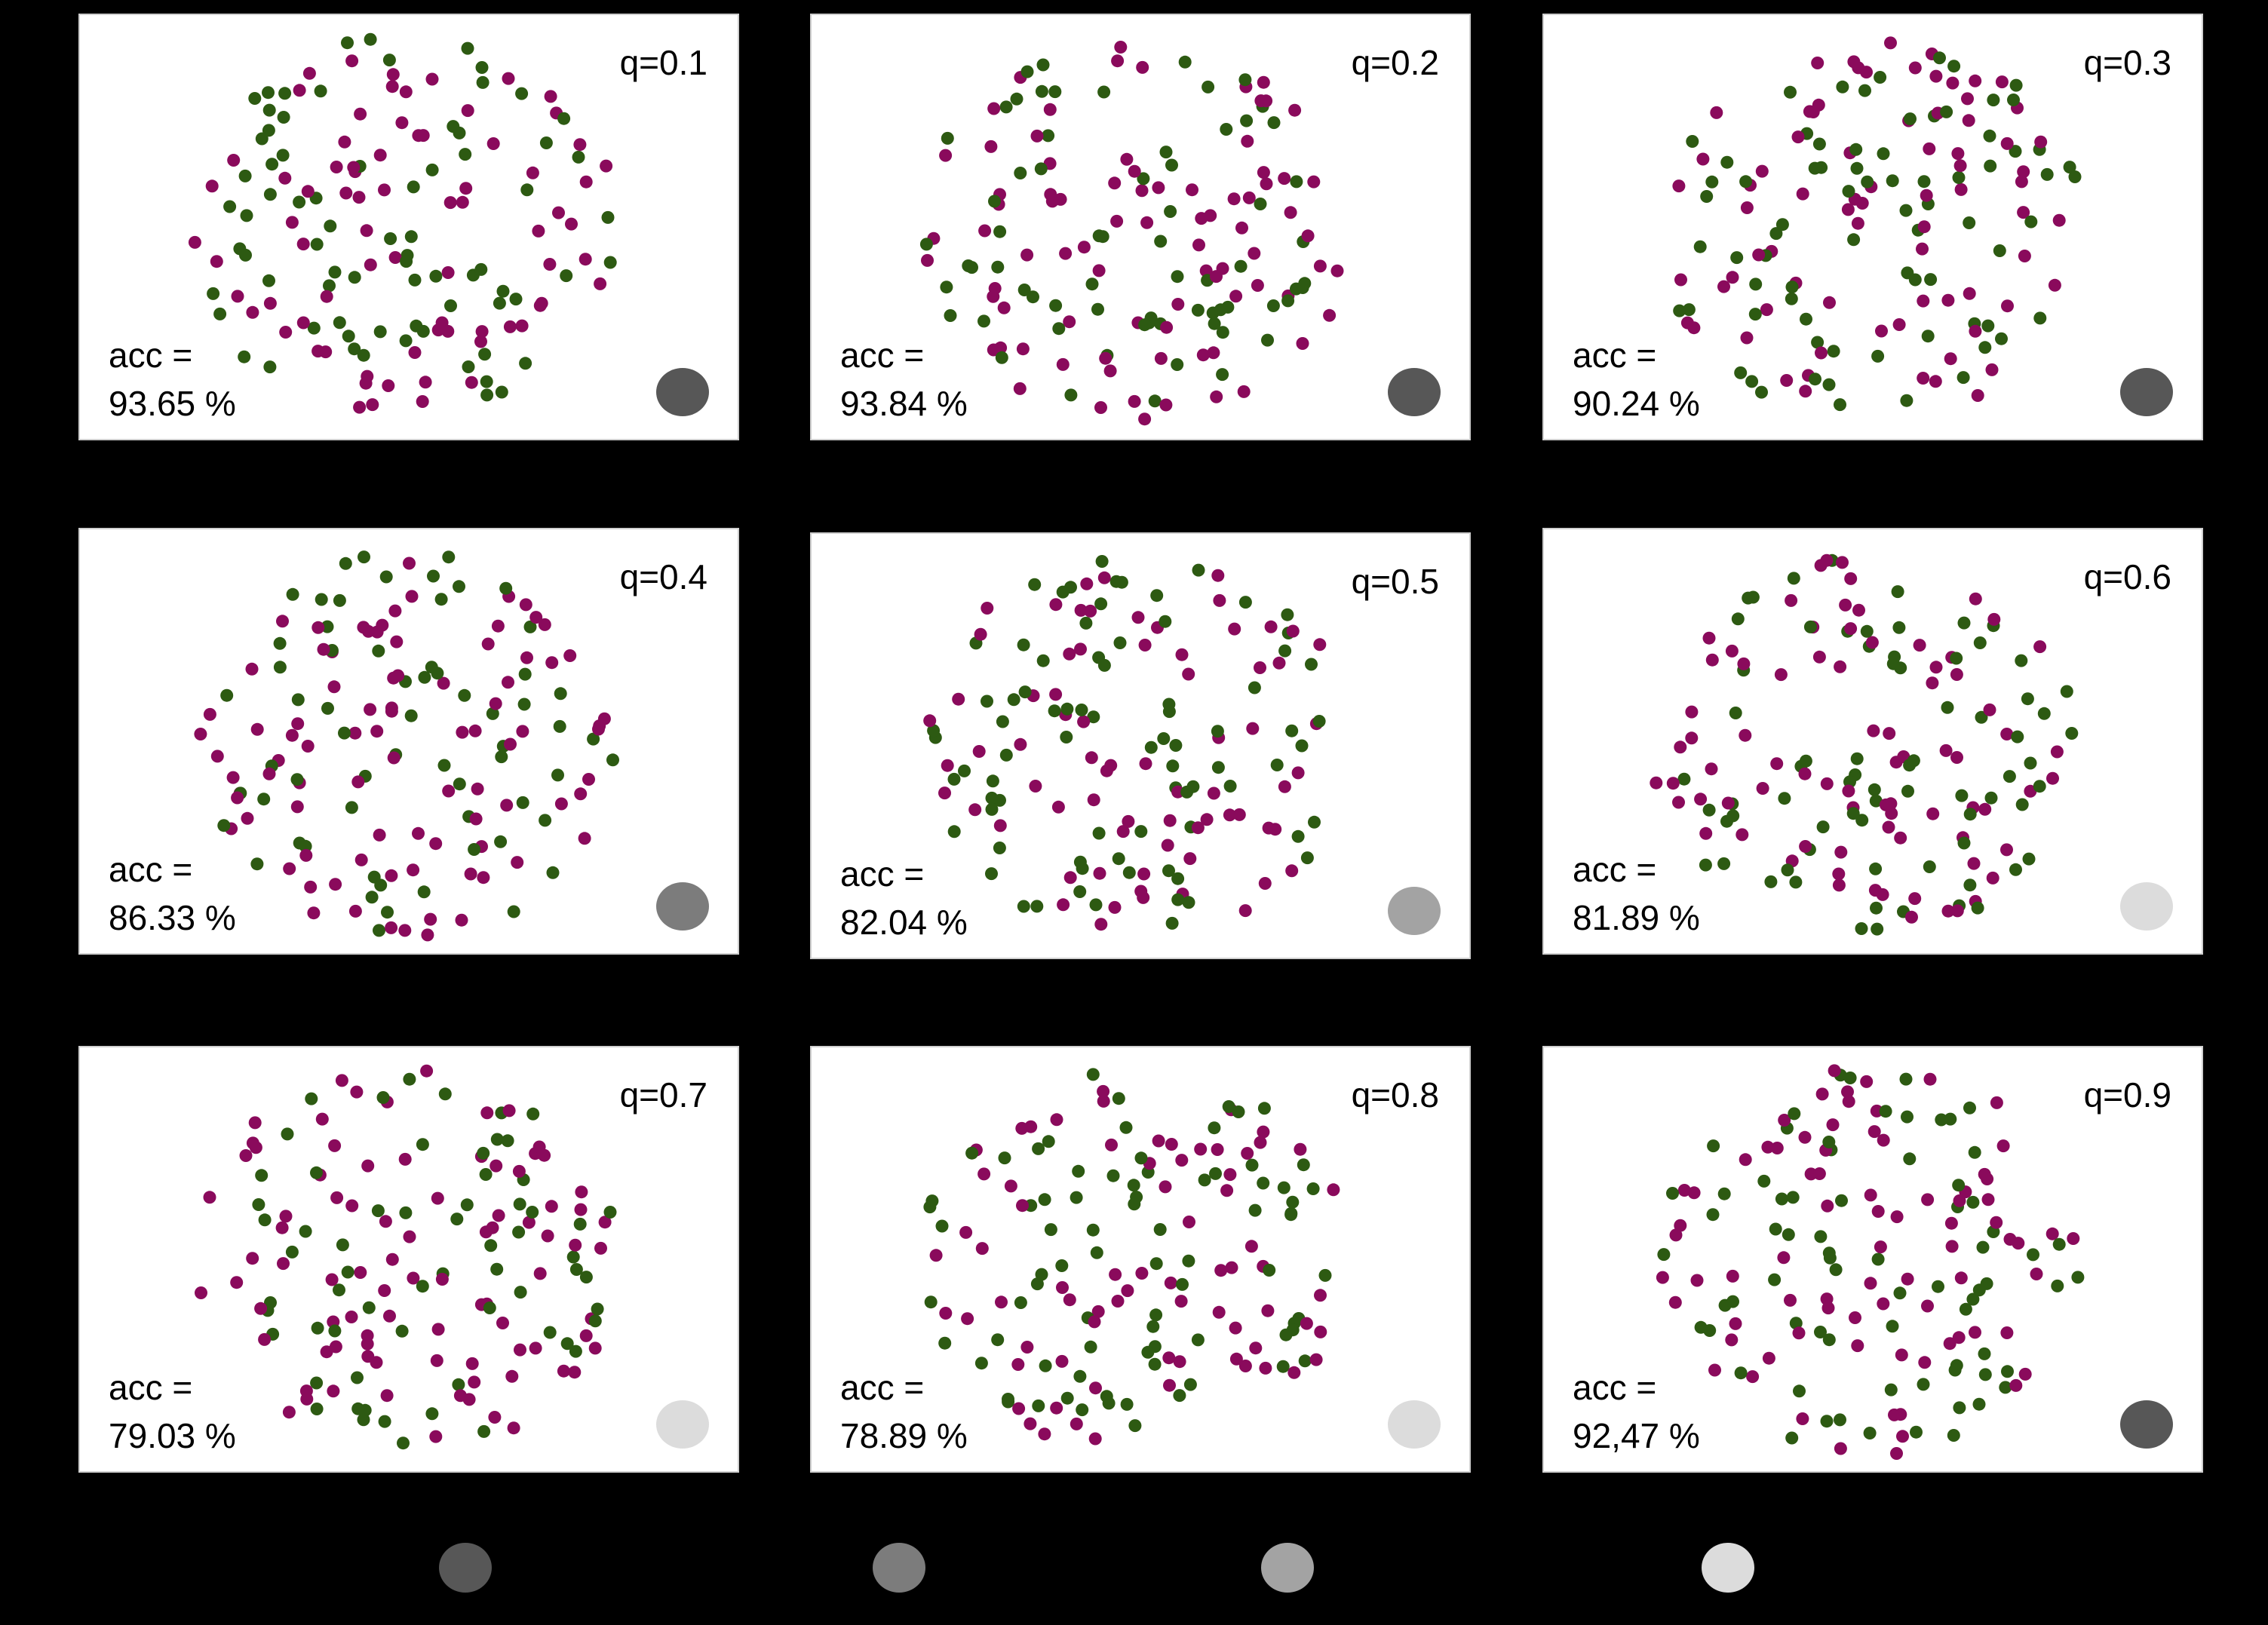  I want to click on legend-swatch-dark, so click(466, 1568).